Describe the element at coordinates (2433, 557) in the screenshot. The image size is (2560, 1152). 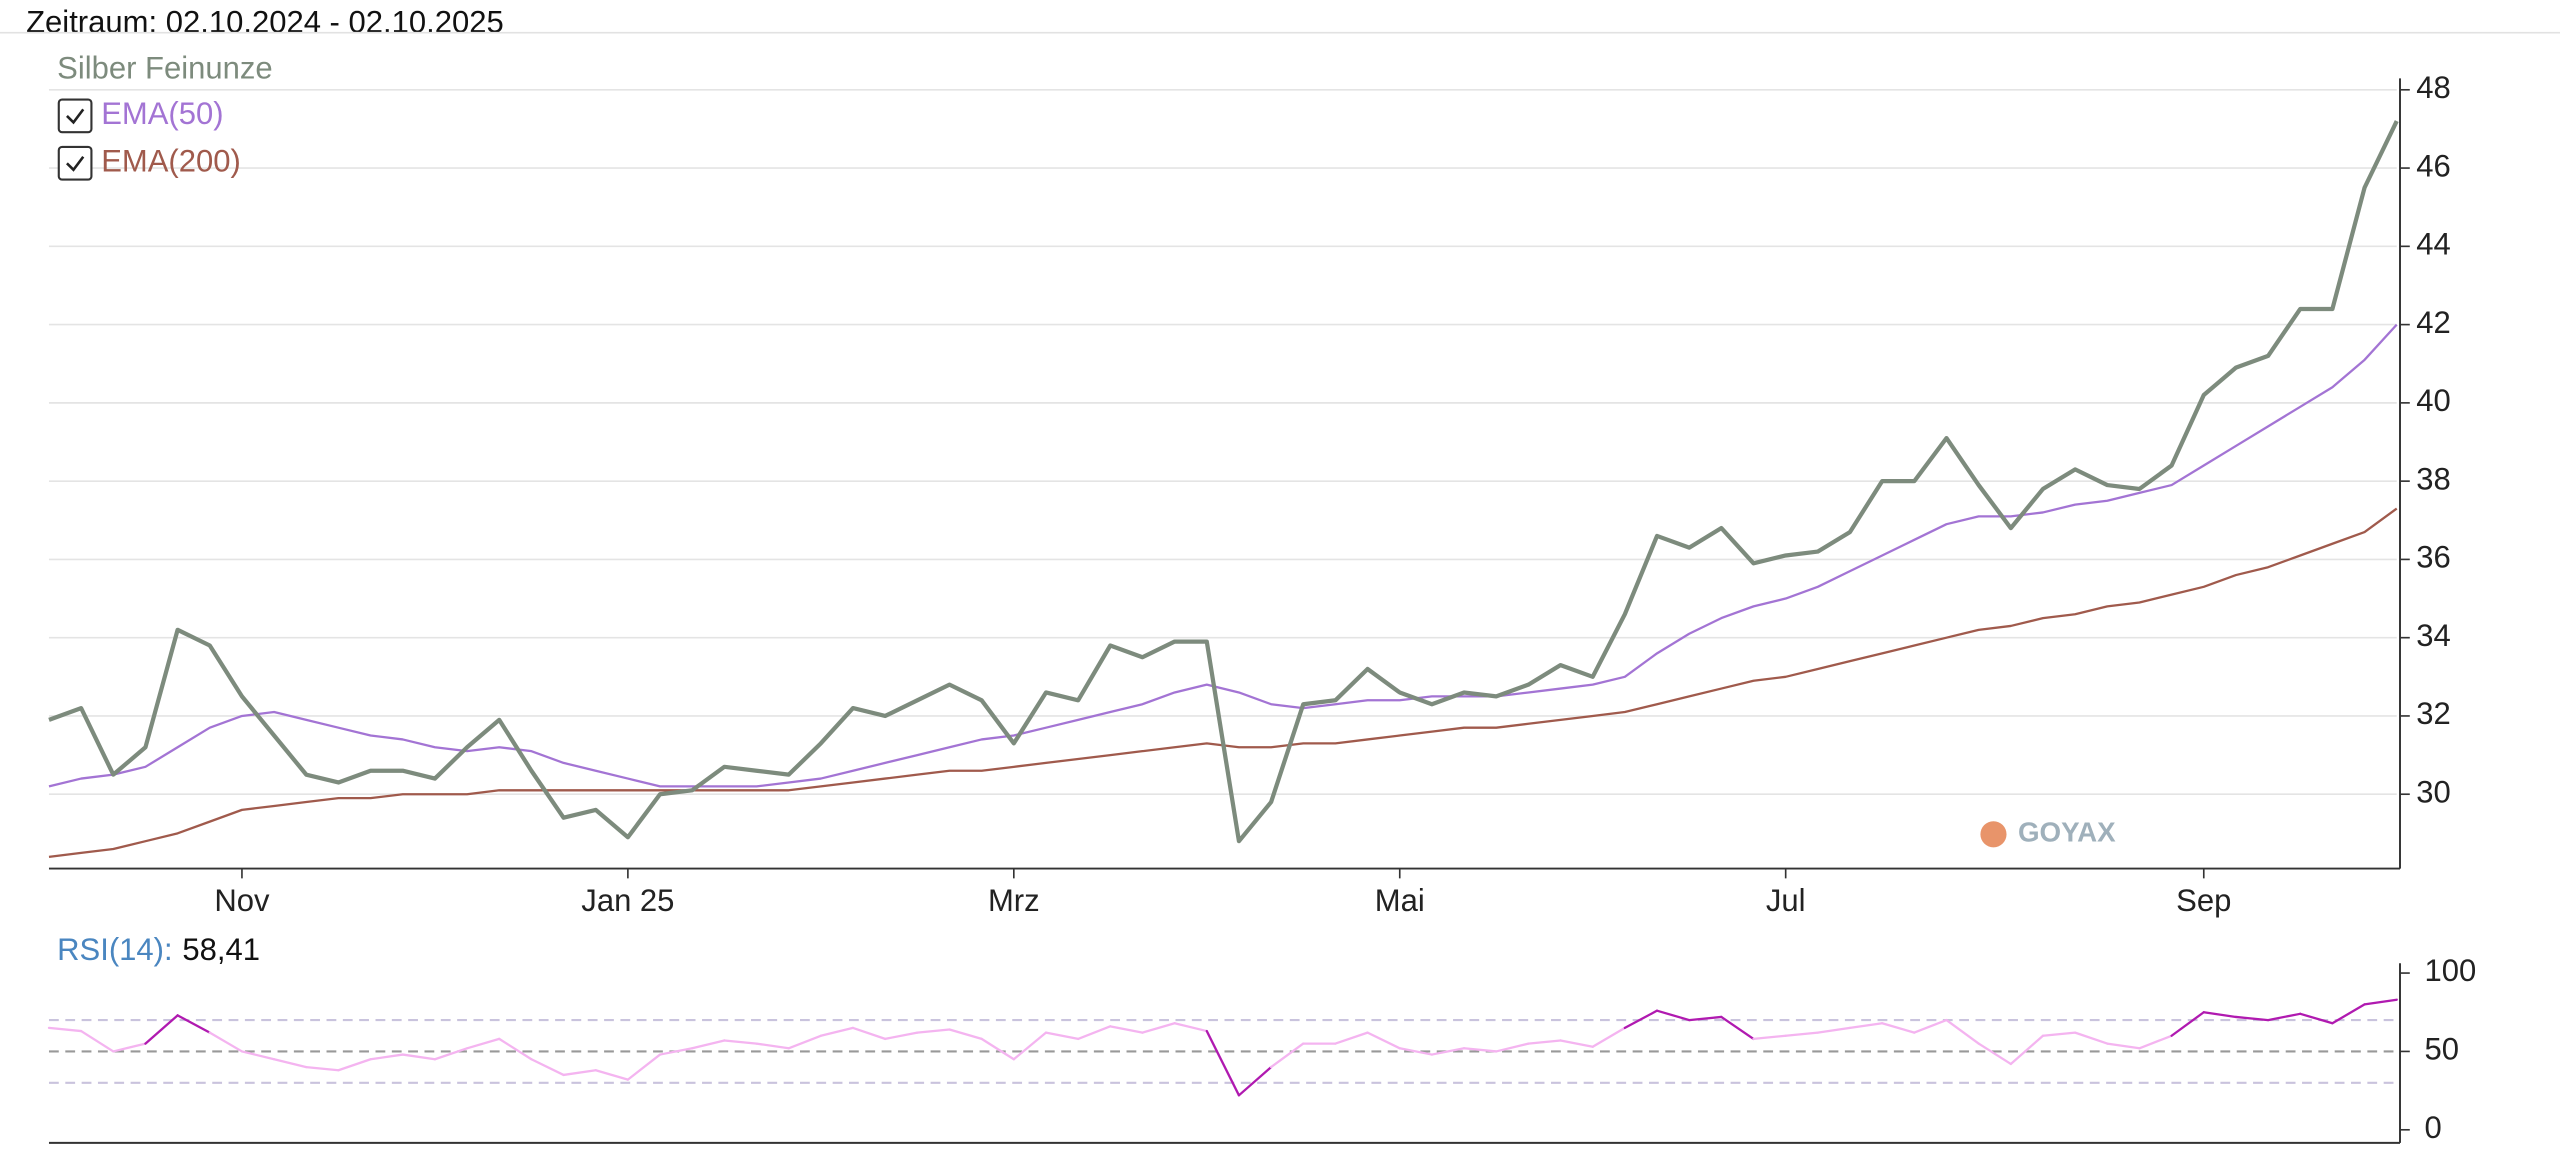
I see `y-tick-label: 36` at that location.